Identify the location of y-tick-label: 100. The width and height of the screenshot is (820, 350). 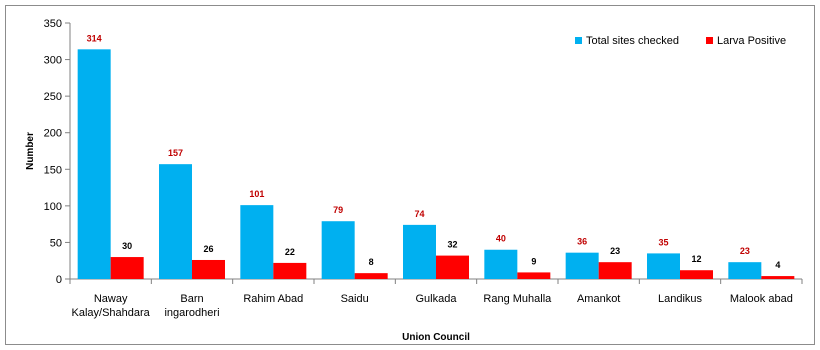
(53, 207).